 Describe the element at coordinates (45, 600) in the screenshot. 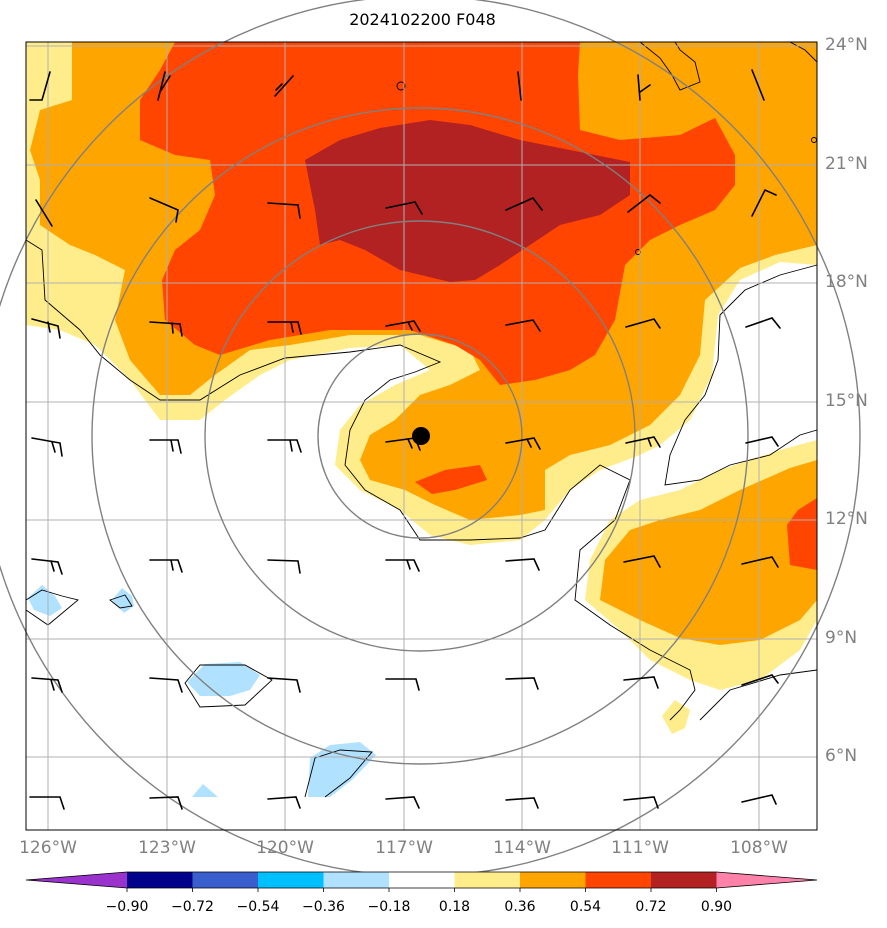

I see `field-neg-018-a` at that location.